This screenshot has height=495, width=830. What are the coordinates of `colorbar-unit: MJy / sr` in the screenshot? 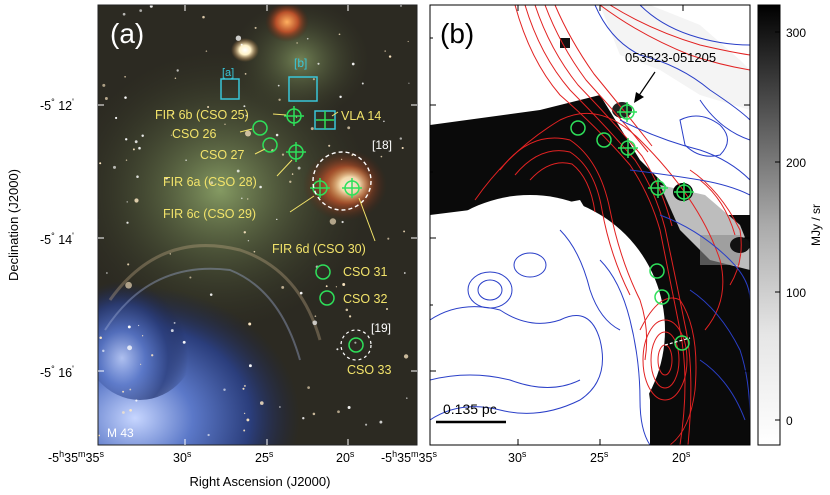 It's located at (816, 225).